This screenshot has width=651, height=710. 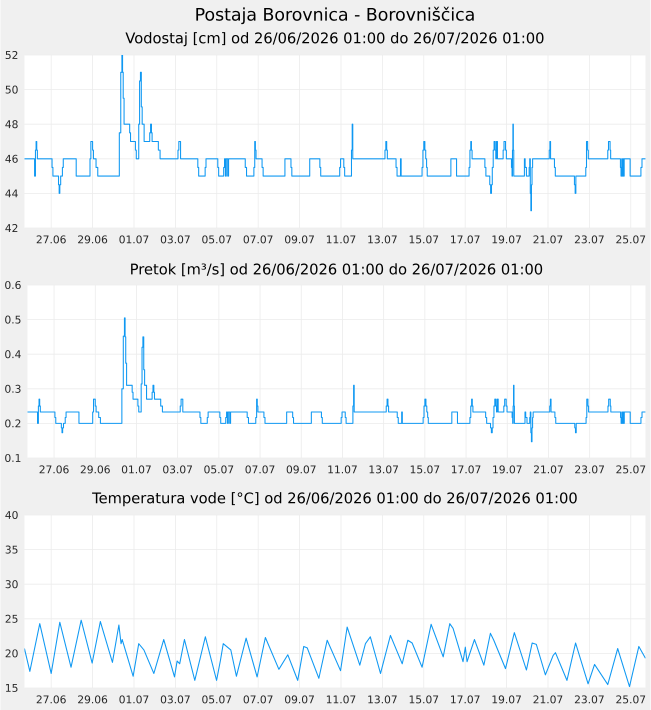 What do you see at coordinates (12, 124) in the screenshot?
I see `y-tick-label: 48` at bounding box center [12, 124].